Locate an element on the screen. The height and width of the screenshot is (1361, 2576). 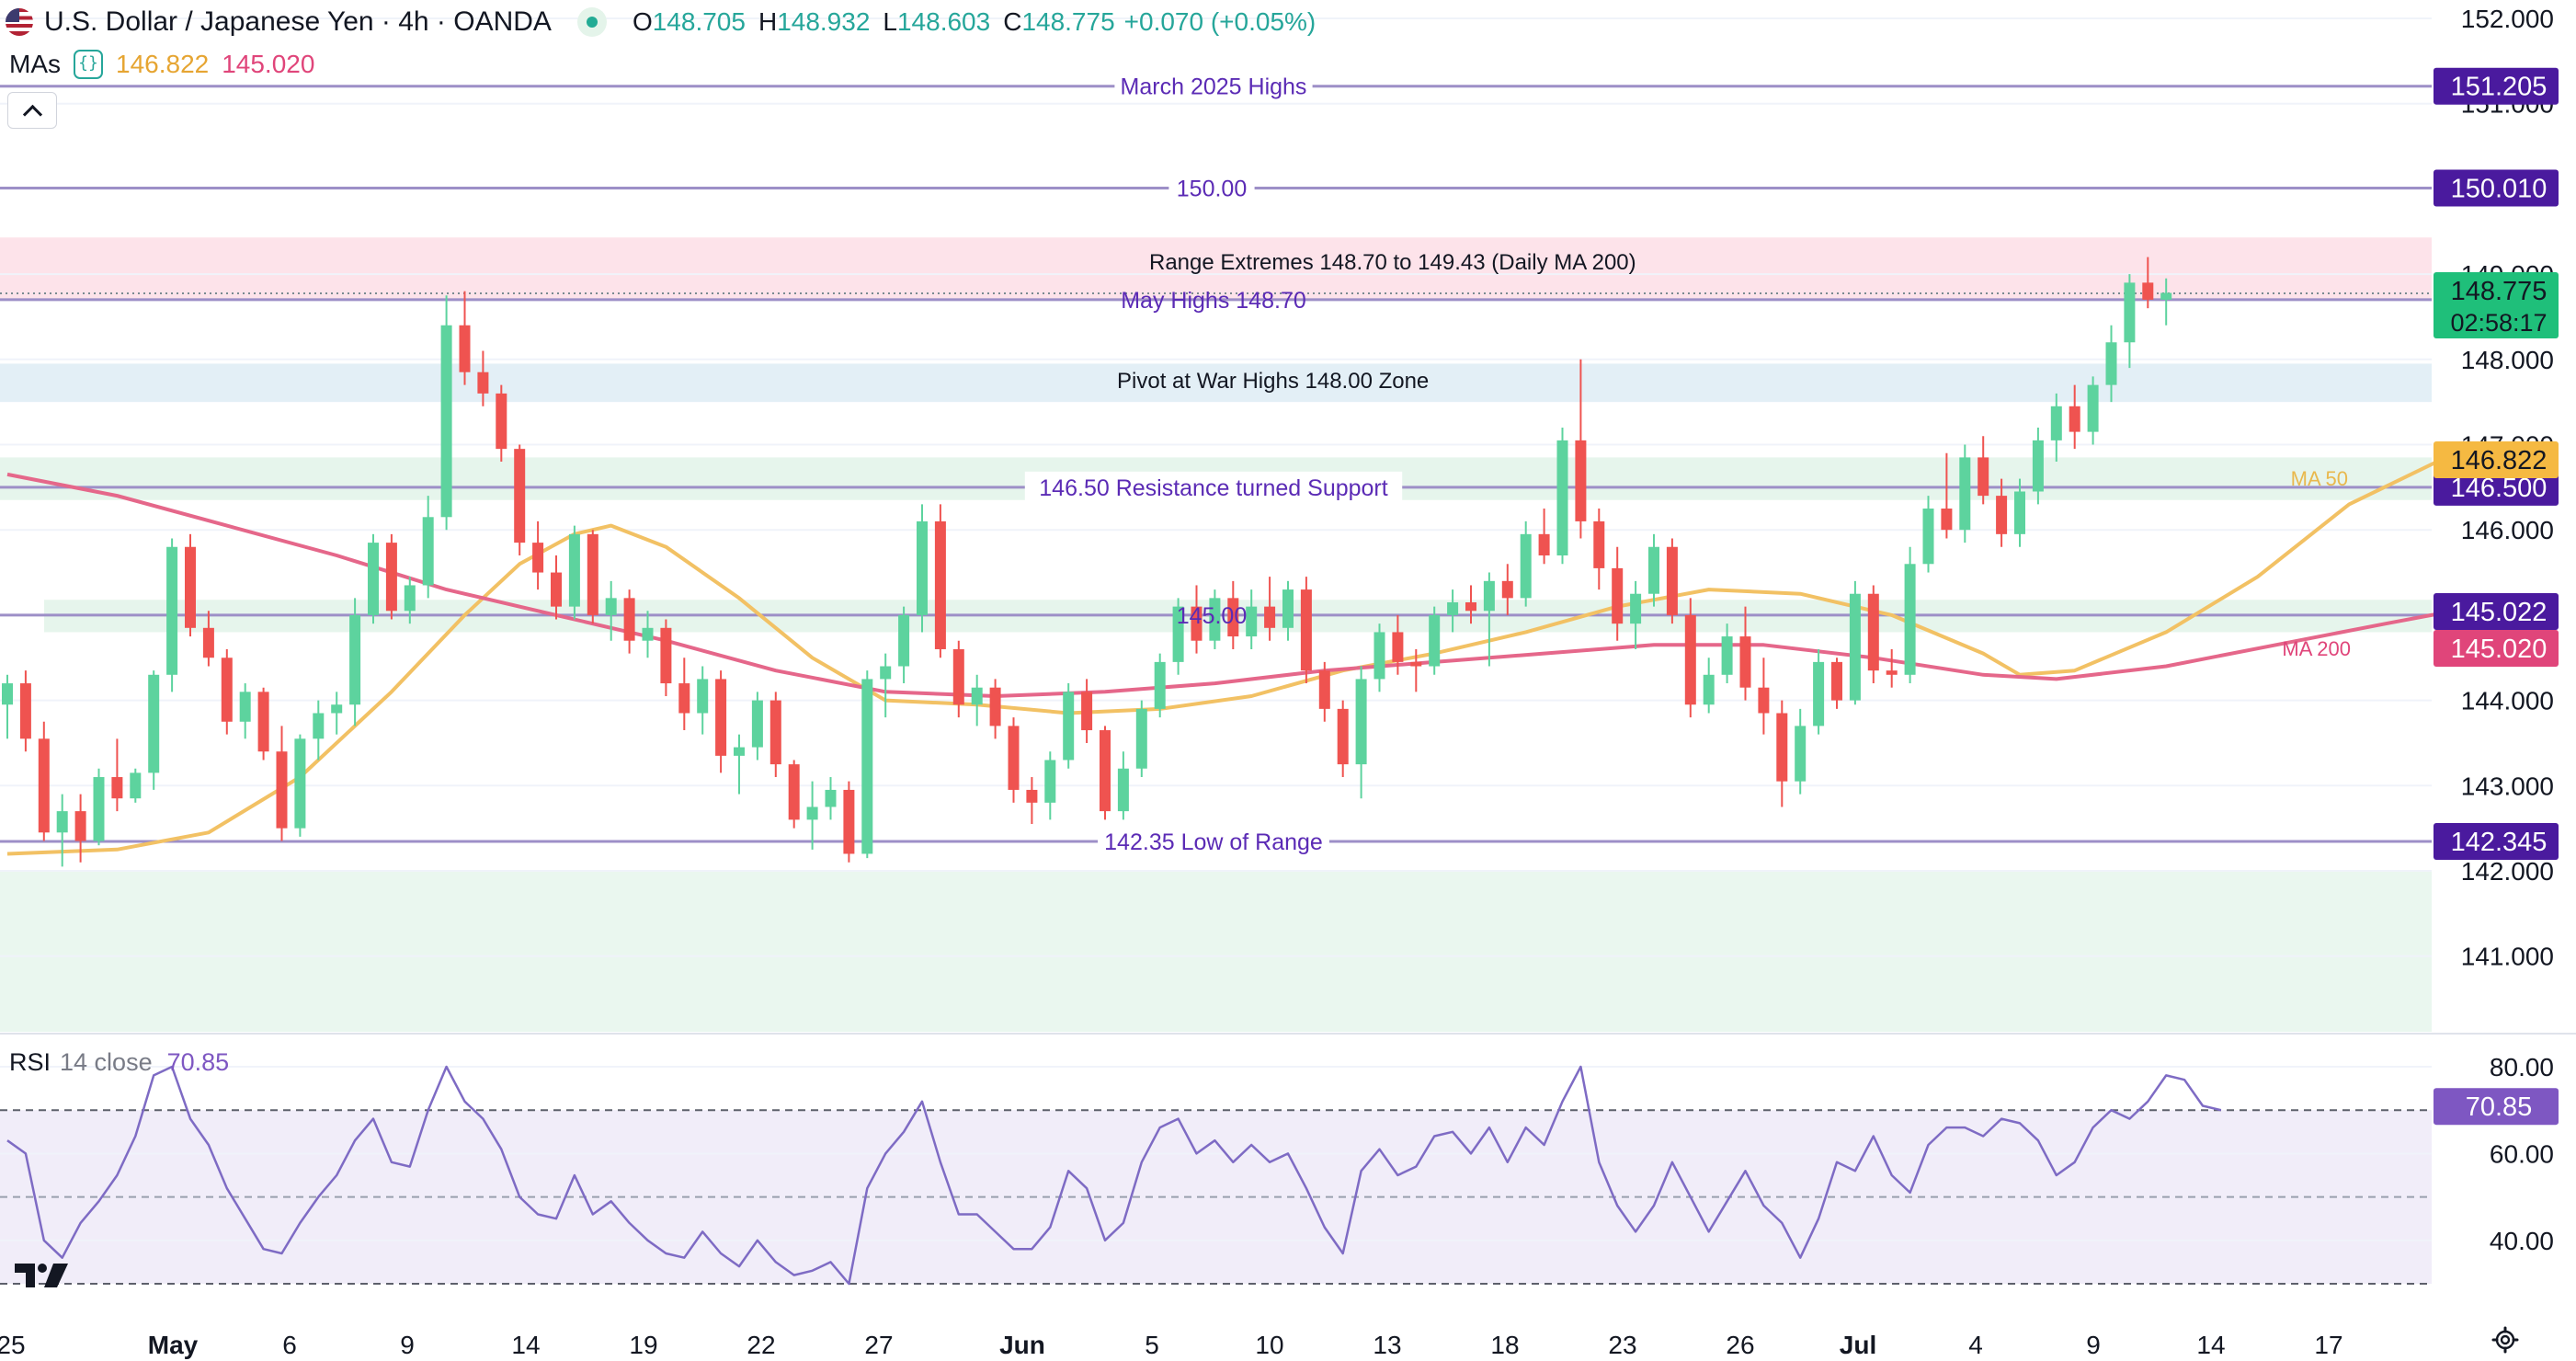
time-tick-label: 18 is located at coordinates (1504, 1345).